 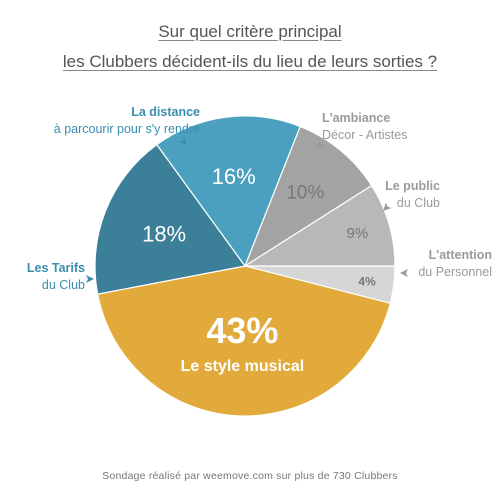 I want to click on callout-arrow-tarifs, so click(x=90, y=279).